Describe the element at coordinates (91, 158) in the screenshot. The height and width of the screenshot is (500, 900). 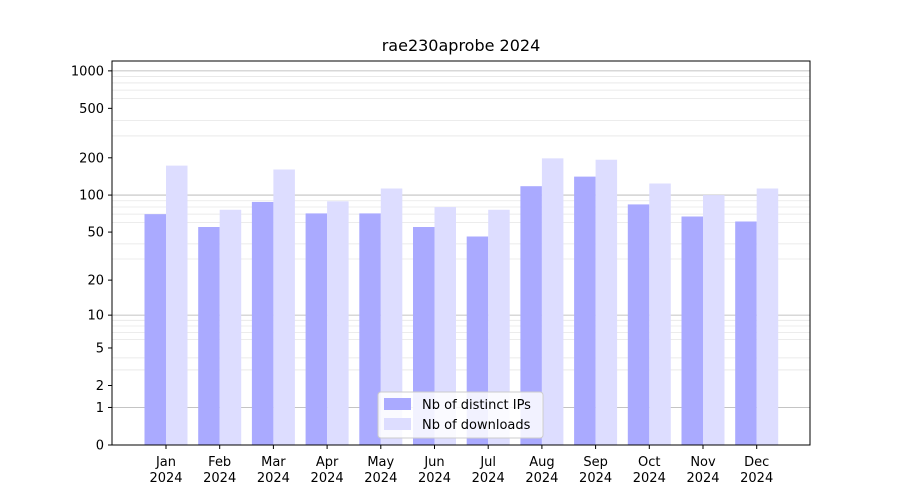
I see `y-tick-label: 200` at that location.